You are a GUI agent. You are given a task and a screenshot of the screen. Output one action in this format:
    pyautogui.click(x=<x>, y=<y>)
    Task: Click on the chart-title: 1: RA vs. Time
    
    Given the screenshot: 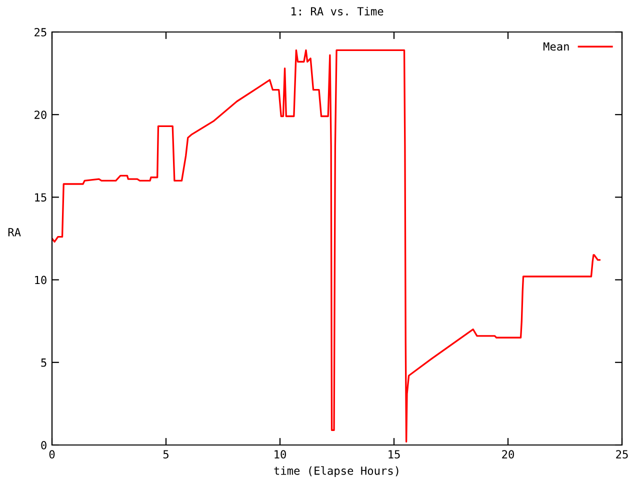 What is the action you would take?
    pyautogui.click(x=338, y=11)
    